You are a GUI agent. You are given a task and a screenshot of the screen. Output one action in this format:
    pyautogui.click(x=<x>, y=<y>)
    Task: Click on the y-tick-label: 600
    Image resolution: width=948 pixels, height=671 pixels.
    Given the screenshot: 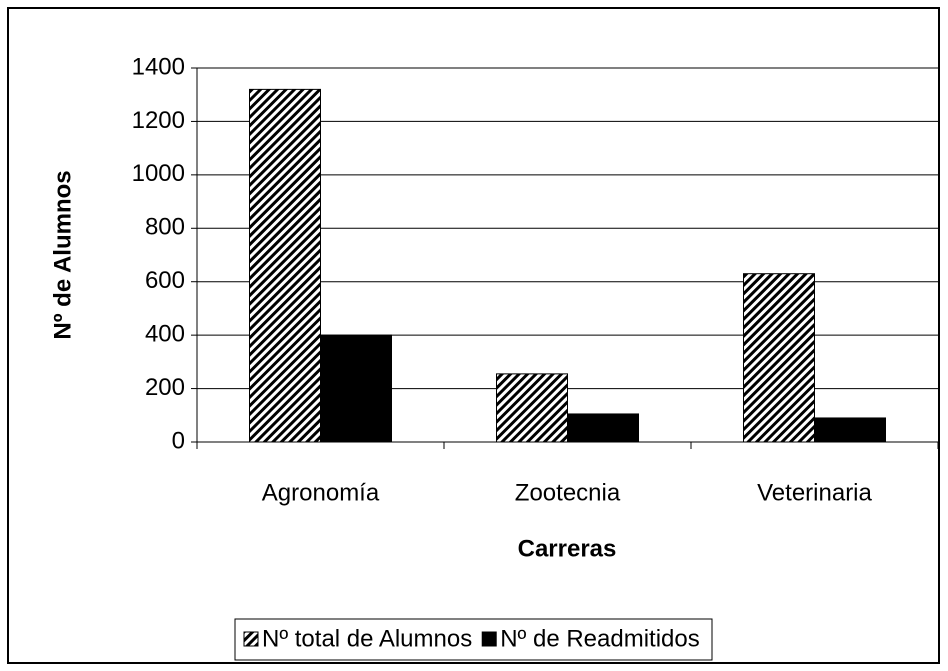 What is the action you would take?
    pyautogui.click(x=165, y=280)
    